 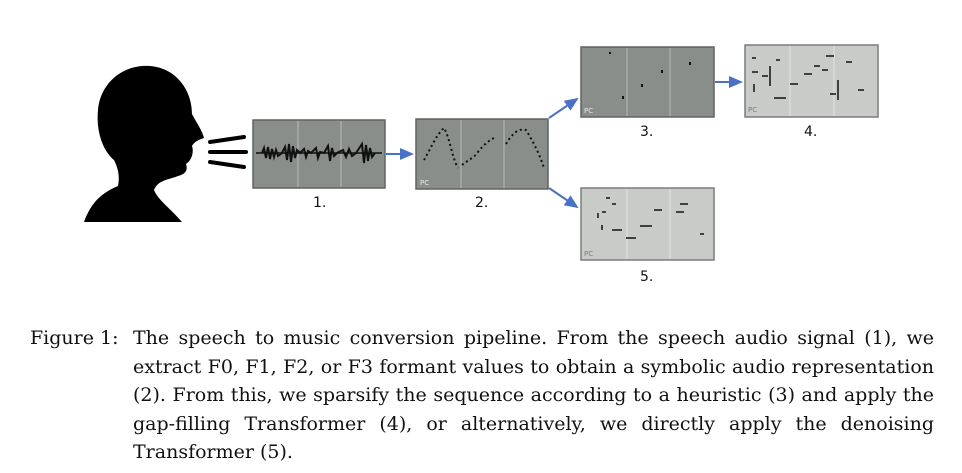 I want to click on speech-lines-icon, so click(x=228, y=152).